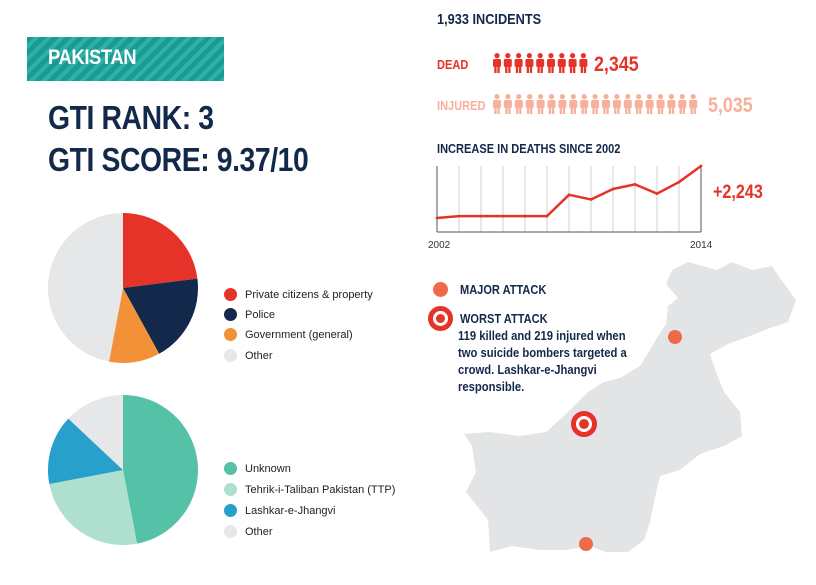  What do you see at coordinates (260, 315) in the screenshot?
I see `legend-label: Police` at bounding box center [260, 315].